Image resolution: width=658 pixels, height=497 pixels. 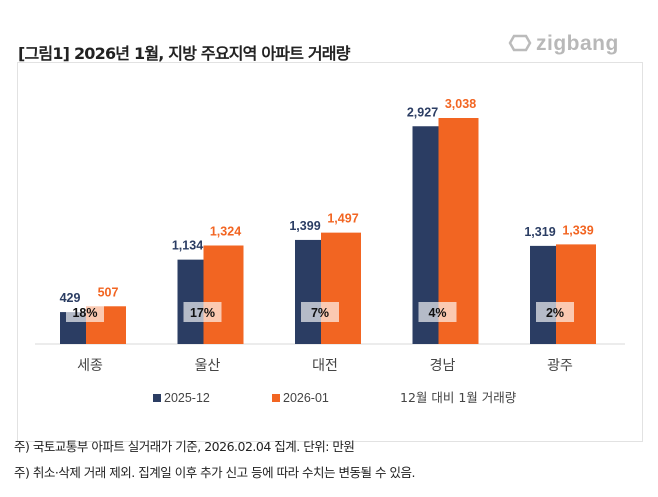 I want to click on x-tick-label: 울산, so click(x=208, y=366).